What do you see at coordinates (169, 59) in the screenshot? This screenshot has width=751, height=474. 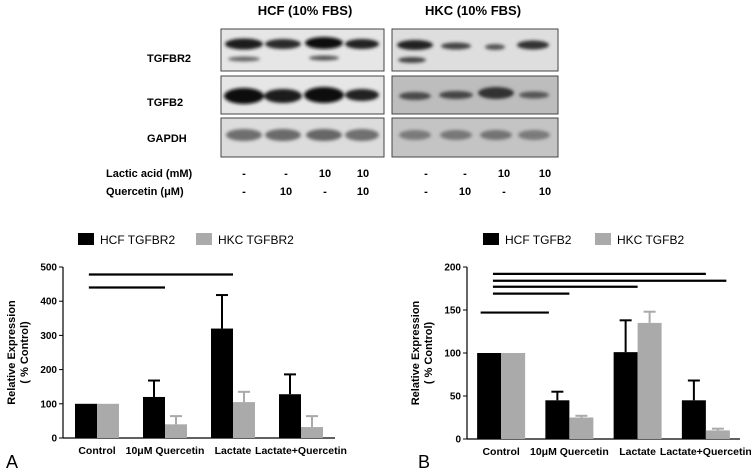 I see `blot-row-label-tgfbr2: TGFBR2` at bounding box center [169, 59].